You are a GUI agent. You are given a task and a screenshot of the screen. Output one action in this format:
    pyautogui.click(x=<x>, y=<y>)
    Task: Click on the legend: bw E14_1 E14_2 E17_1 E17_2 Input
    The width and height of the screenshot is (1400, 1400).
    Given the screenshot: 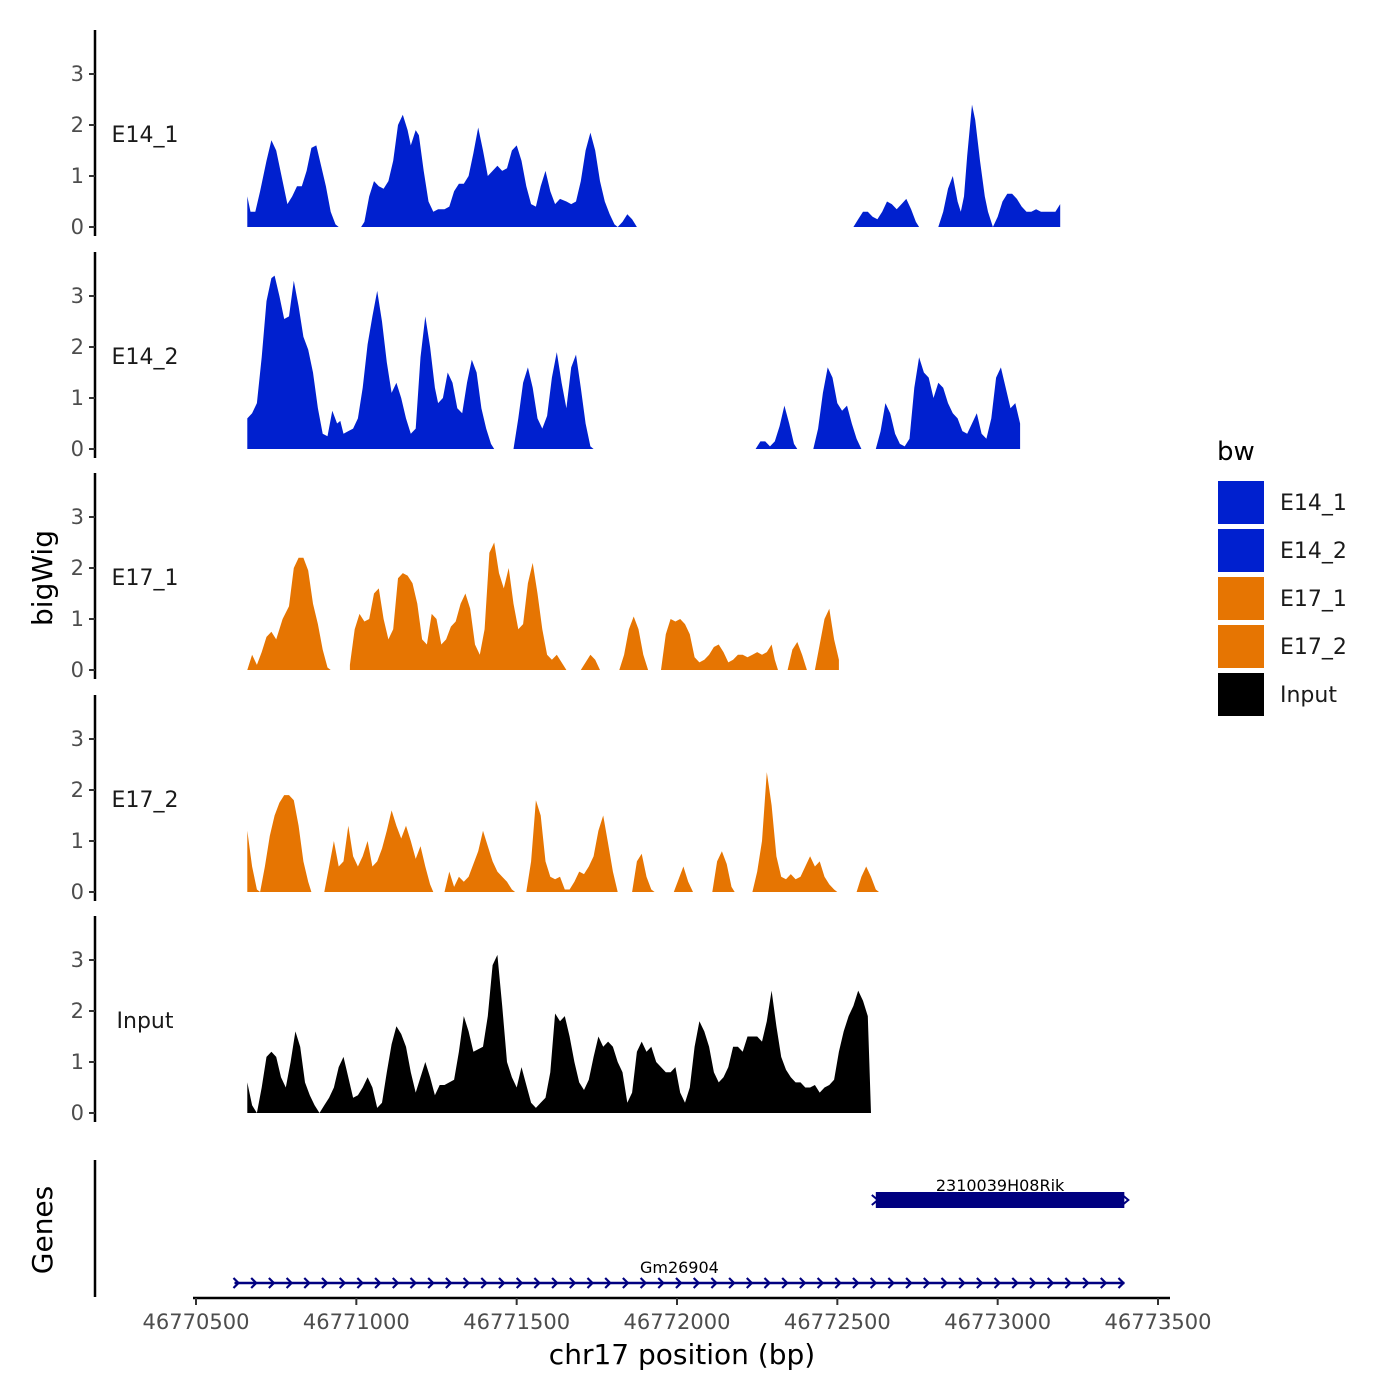 What is the action you would take?
    pyautogui.click(x=1282, y=576)
    